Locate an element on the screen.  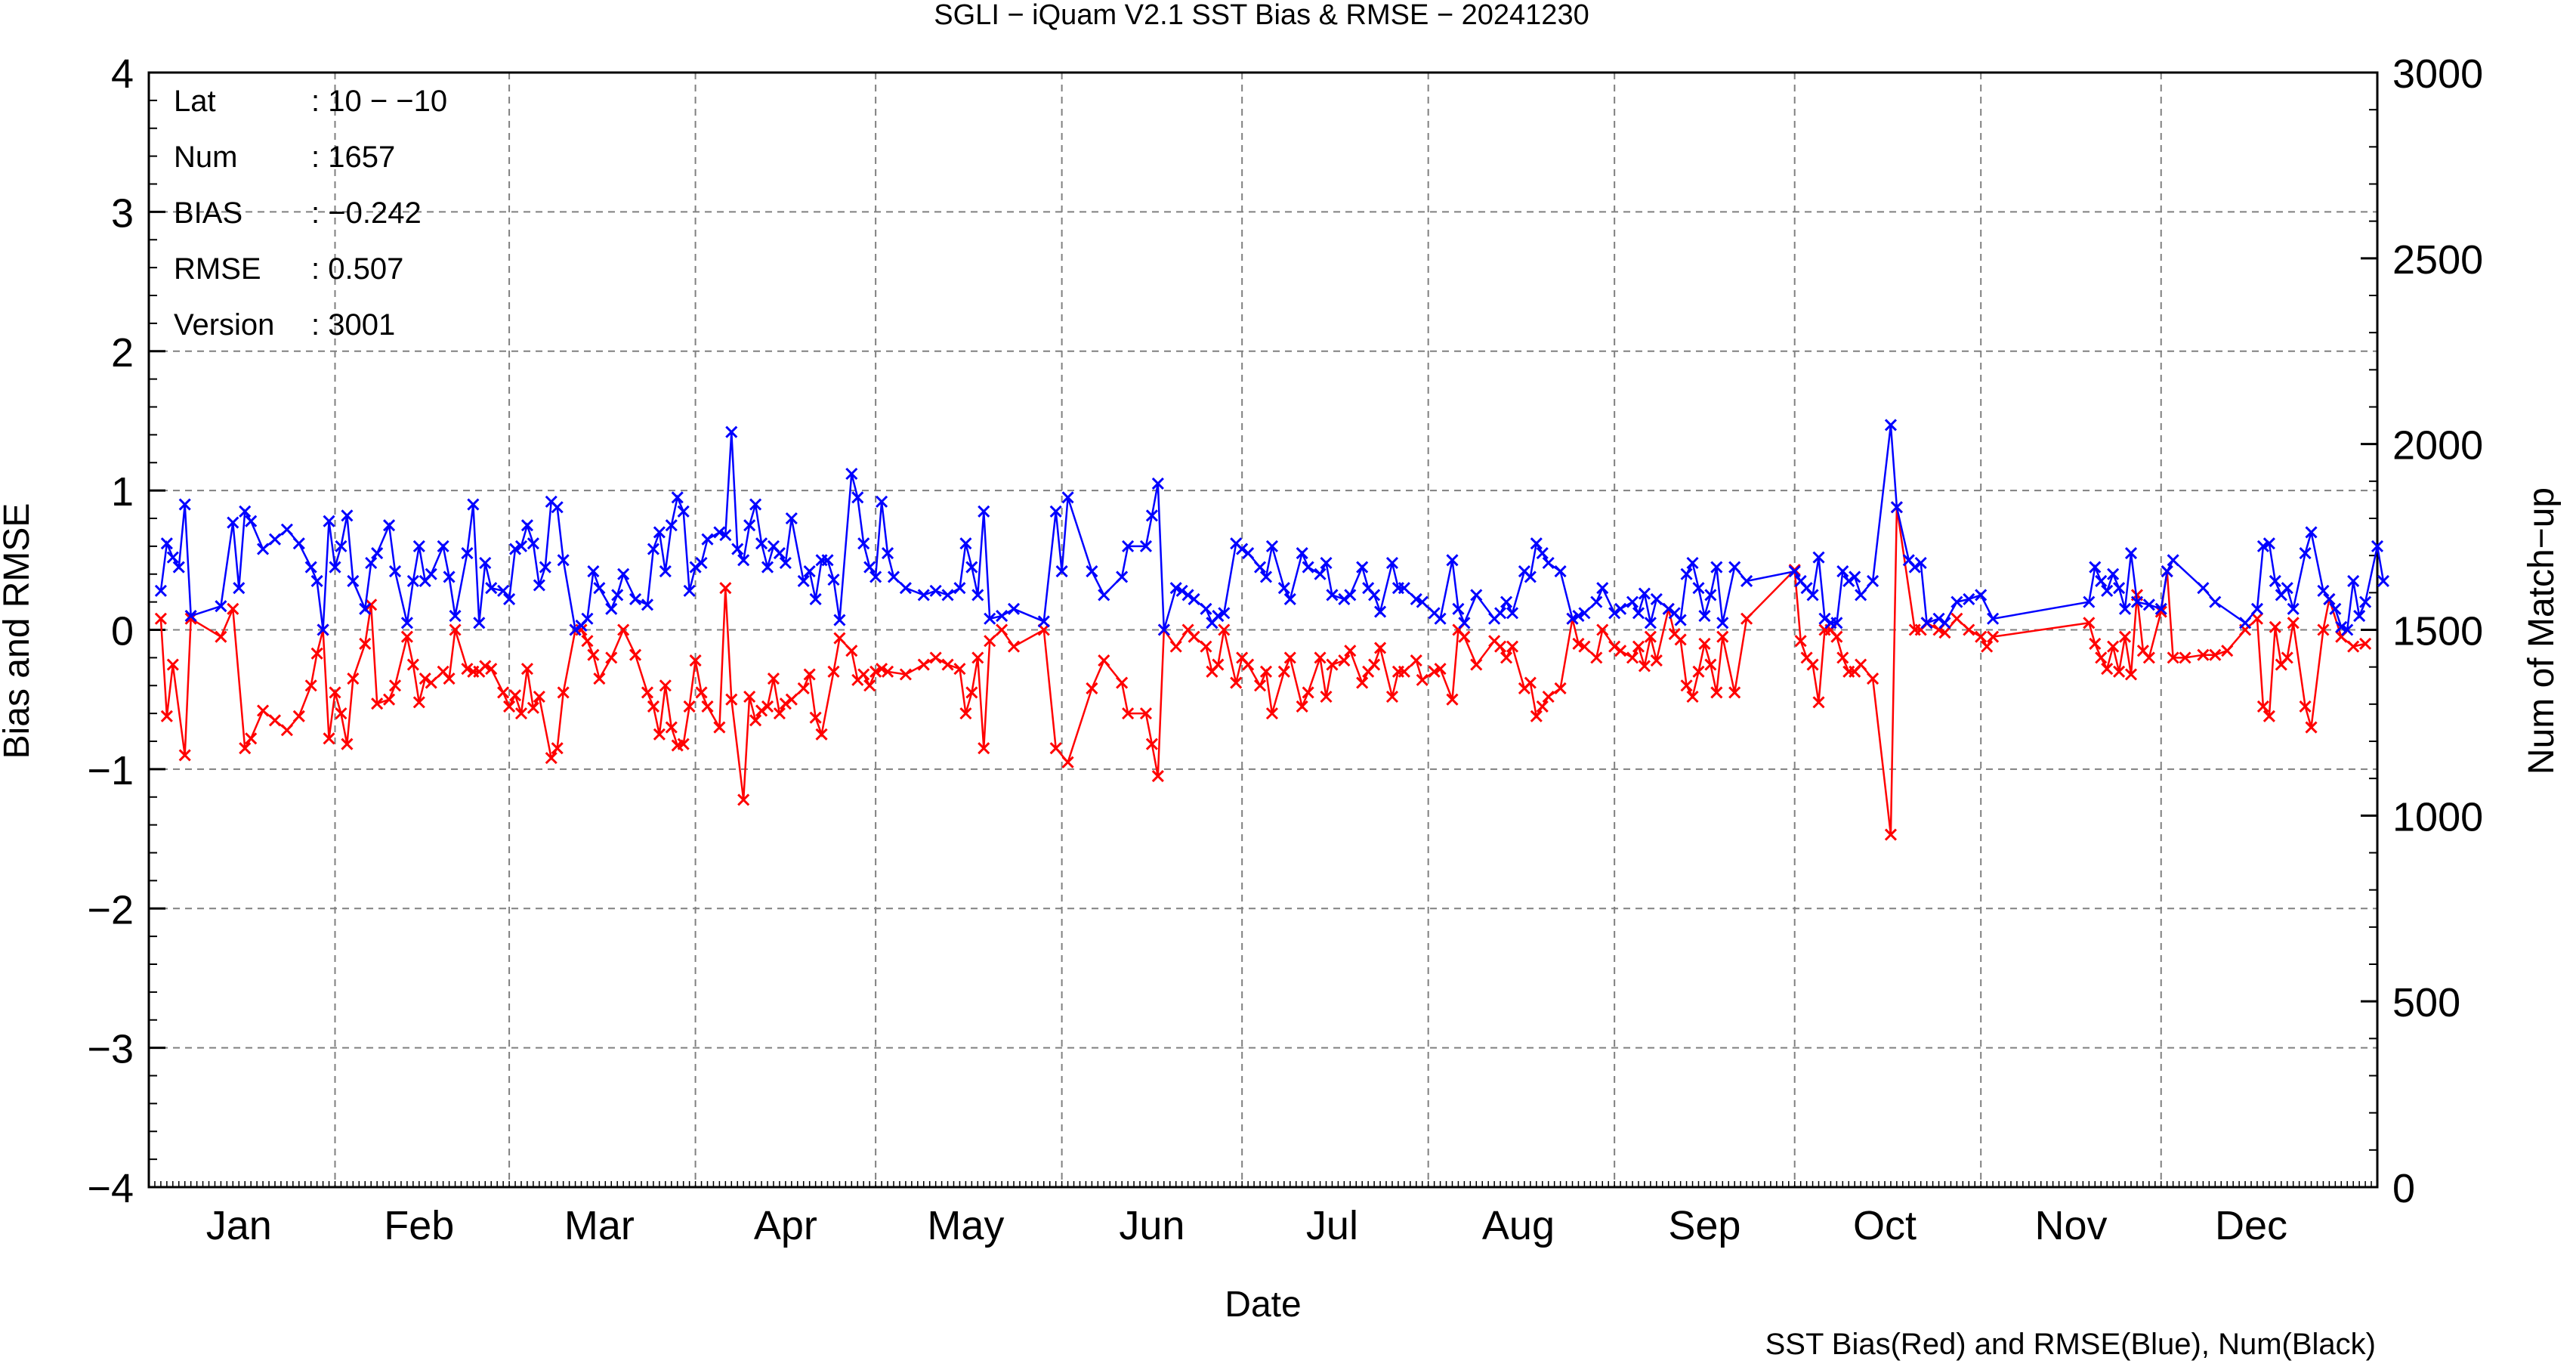
x-tick-label: Oct is located at coordinates (1885, 1225).